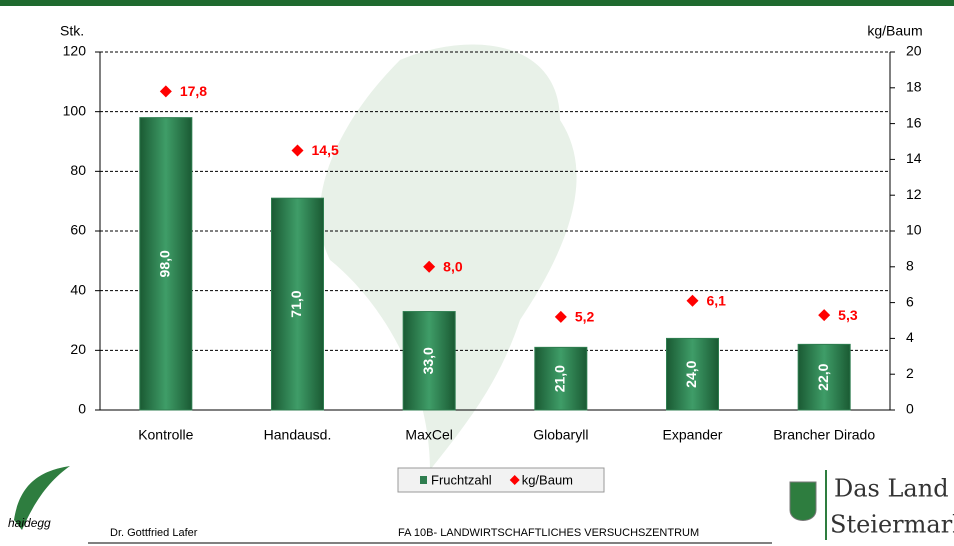 The image size is (954, 546). I want to click on footer-author: Dr. Gottfried Lafer, so click(154, 533).